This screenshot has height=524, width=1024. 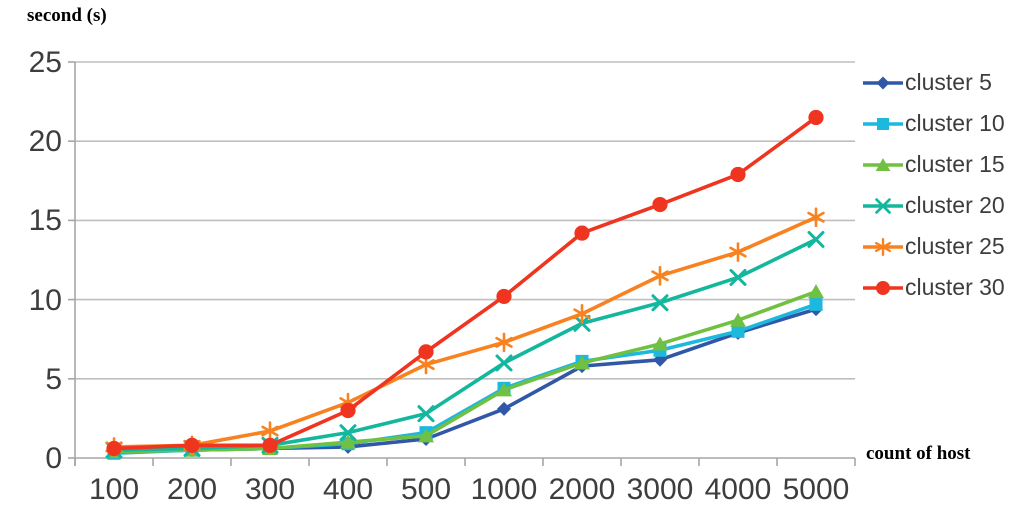 What do you see at coordinates (45, 142) in the screenshot?
I see `y-tick-label: 20` at bounding box center [45, 142].